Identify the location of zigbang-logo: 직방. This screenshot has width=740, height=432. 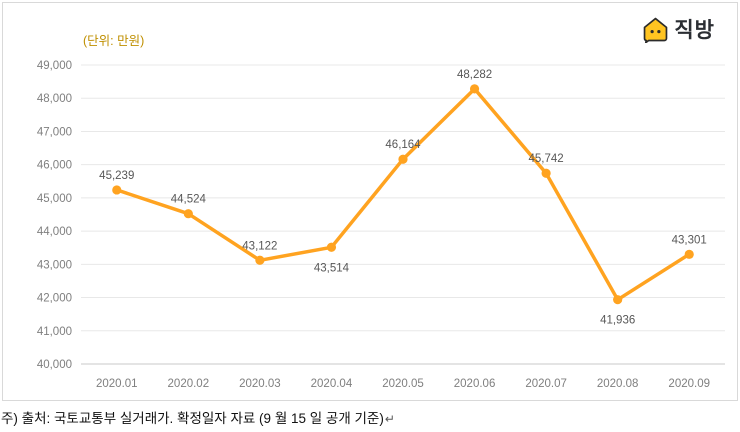
(678, 29).